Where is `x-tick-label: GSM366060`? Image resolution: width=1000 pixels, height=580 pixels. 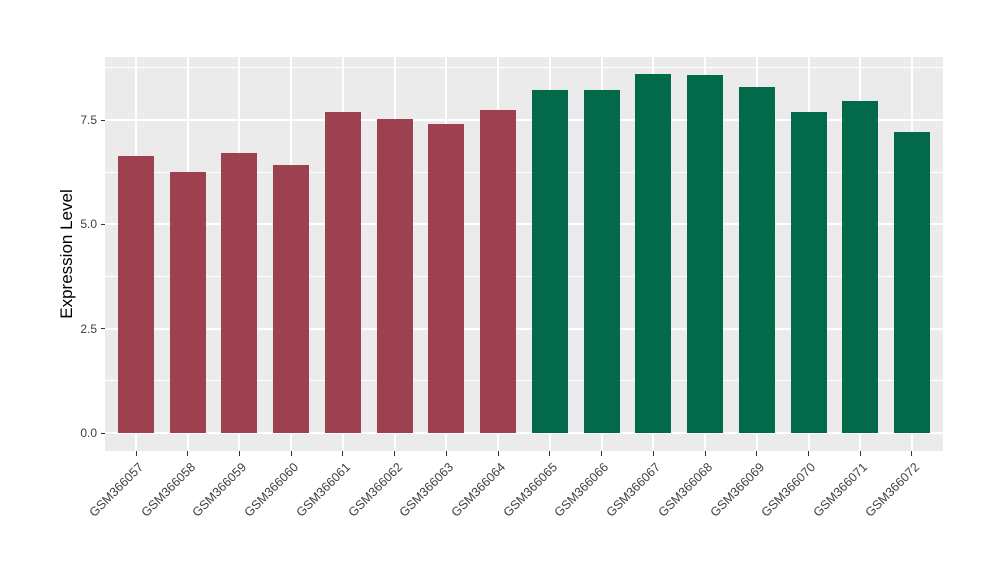
x-tick-label: GSM366060 is located at coordinates (271, 490).